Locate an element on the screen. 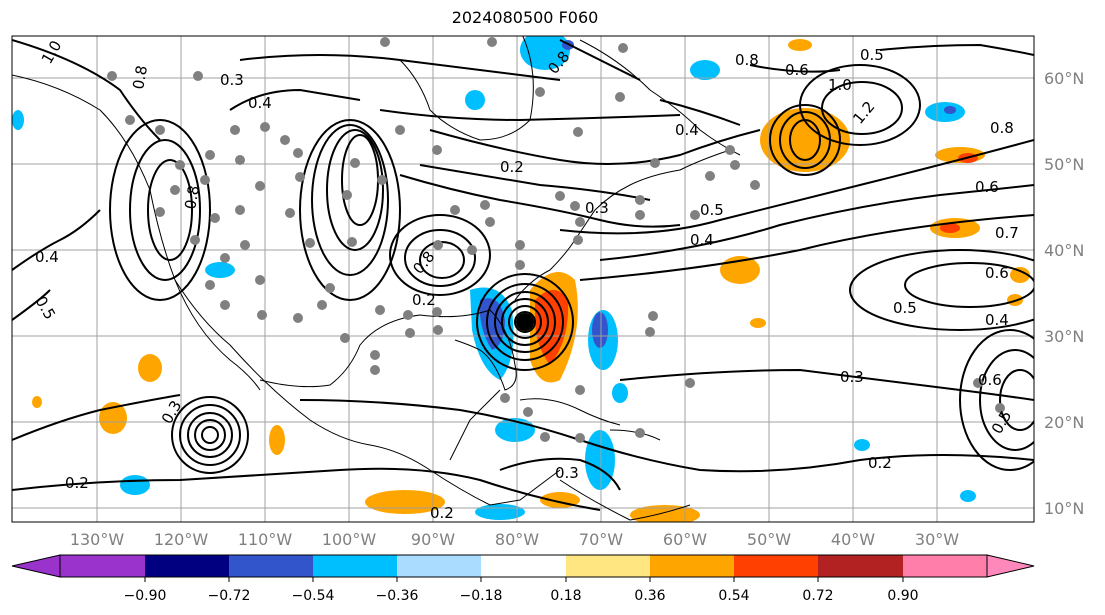 The height and width of the screenshot is (615, 1105). lon-label: 90°W is located at coordinates (433, 539).